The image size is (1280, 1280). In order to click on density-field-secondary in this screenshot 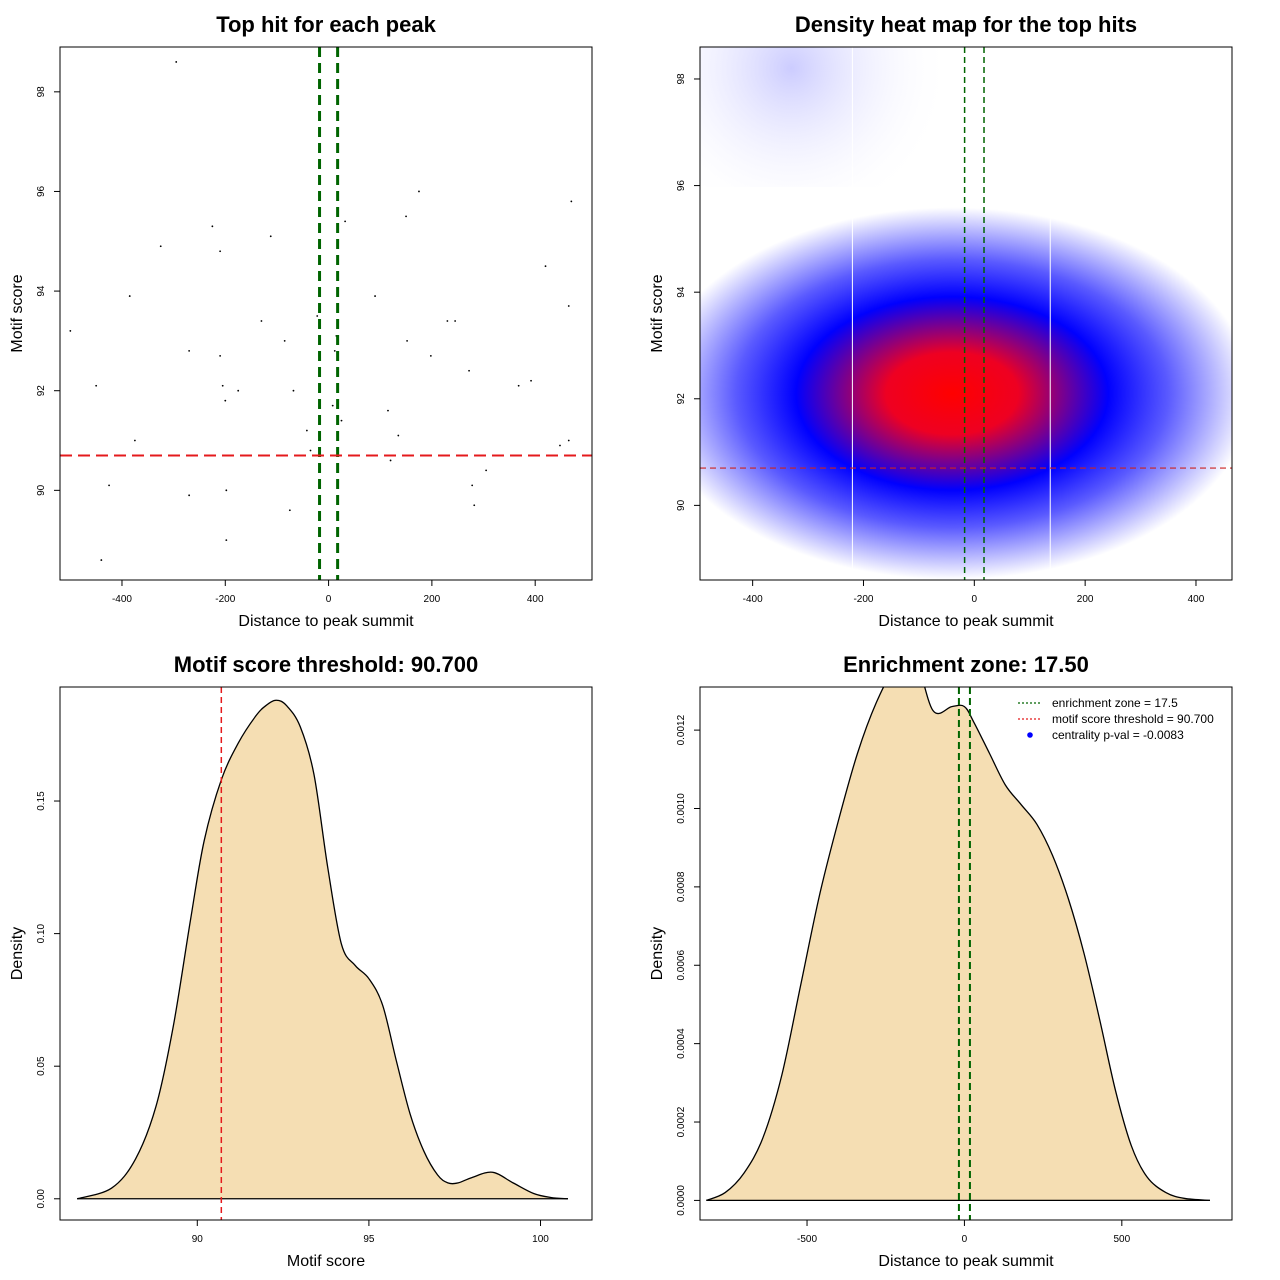, I will do `click(966, 117)`.